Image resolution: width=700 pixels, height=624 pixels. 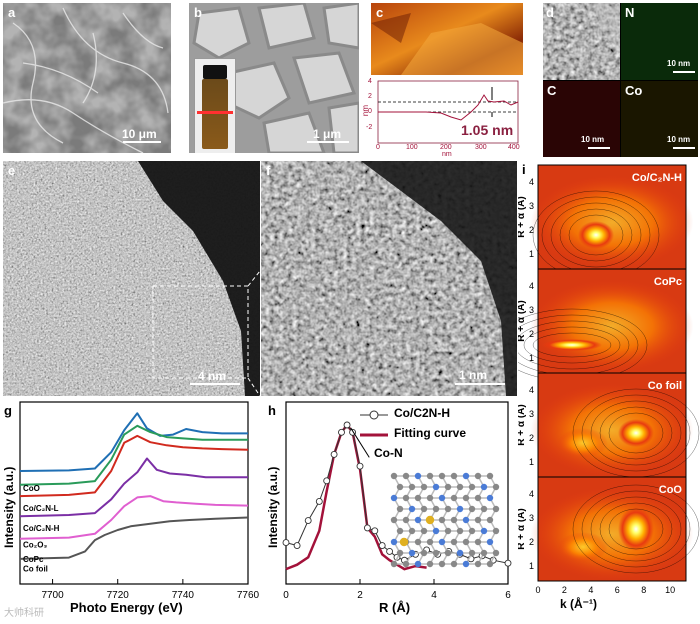 What do you see at coordinates (131, 278) in the screenshot?
I see `panel-e-haadf: e 4 nm` at bounding box center [131, 278].